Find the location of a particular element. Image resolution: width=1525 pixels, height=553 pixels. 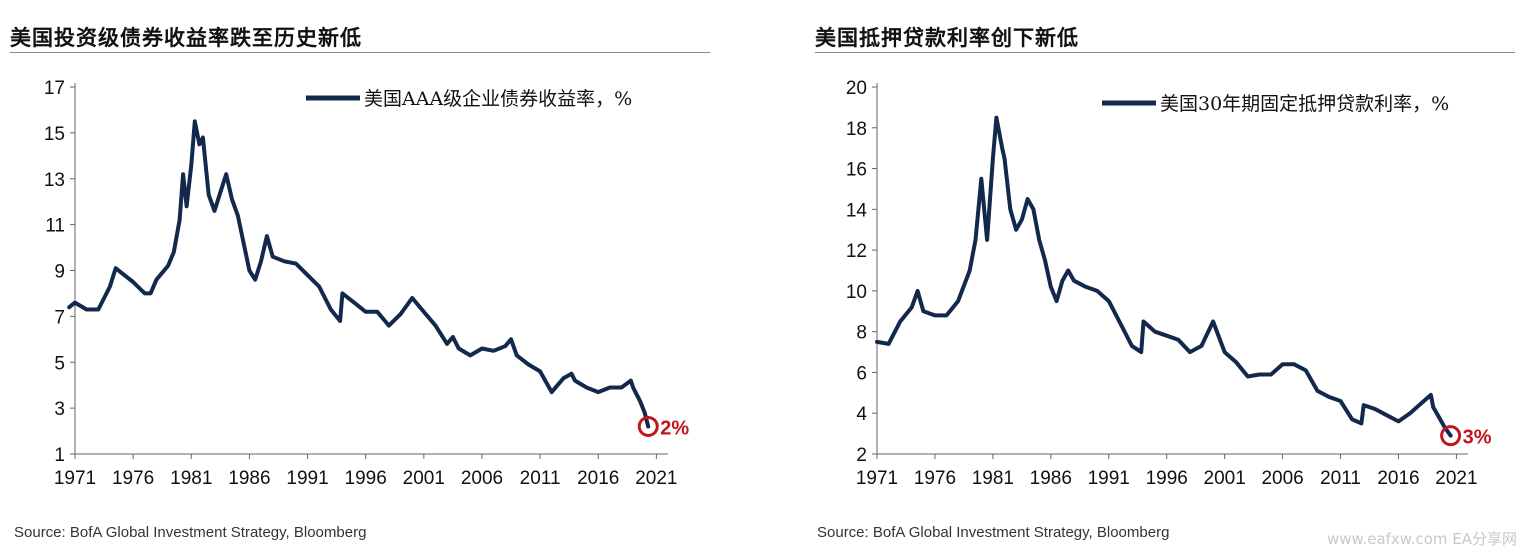

y-tick-label: 17 is located at coordinates (54, 88).